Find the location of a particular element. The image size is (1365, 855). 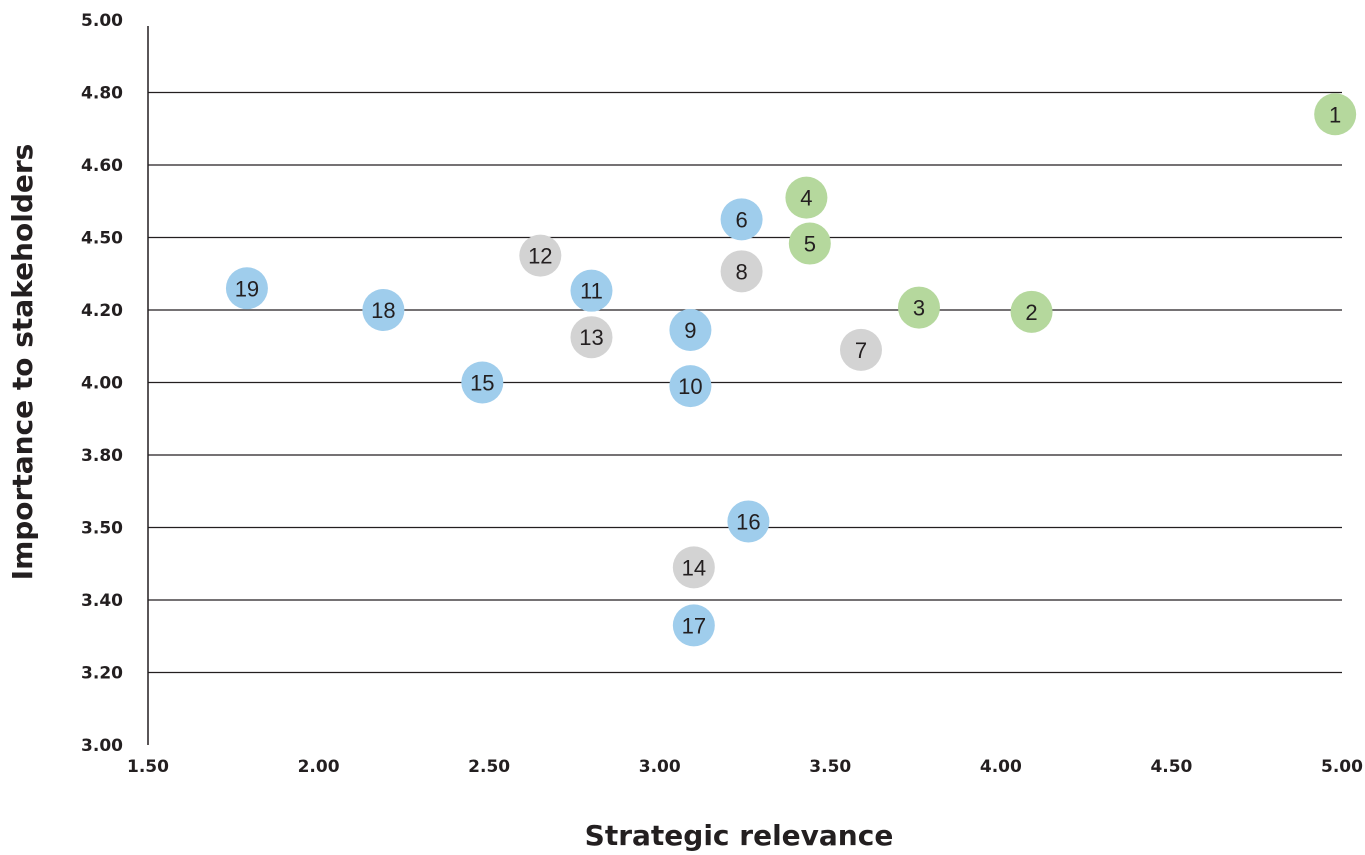

point-label: 2 is located at coordinates (1031, 312).